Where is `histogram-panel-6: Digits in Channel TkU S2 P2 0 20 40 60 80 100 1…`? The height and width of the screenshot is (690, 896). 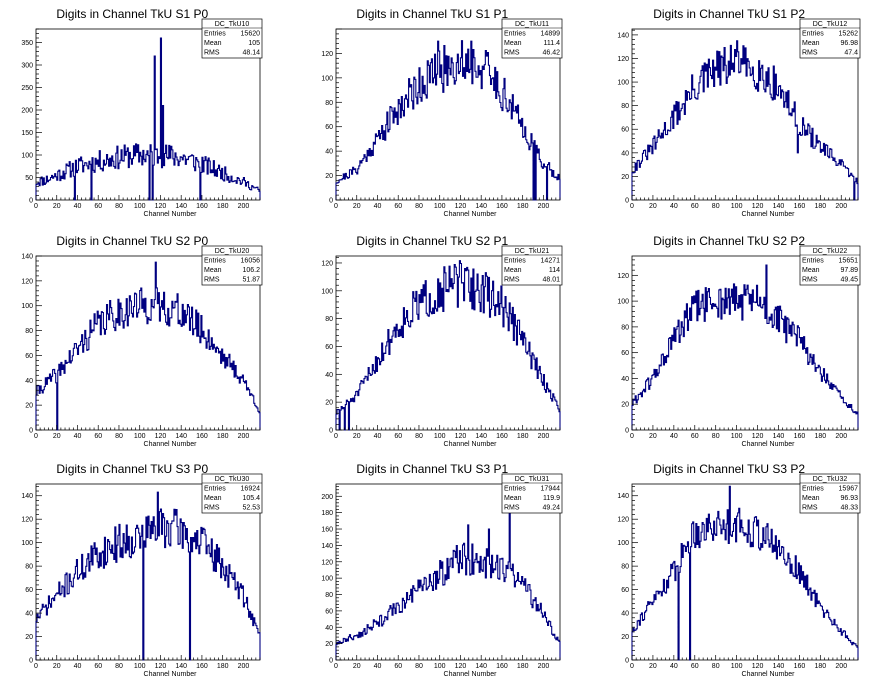
histogram-panel-6: Digits in Channel TkU S2 P2 0 20 40 60 80 100 1… is located at coordinates (739, 341).